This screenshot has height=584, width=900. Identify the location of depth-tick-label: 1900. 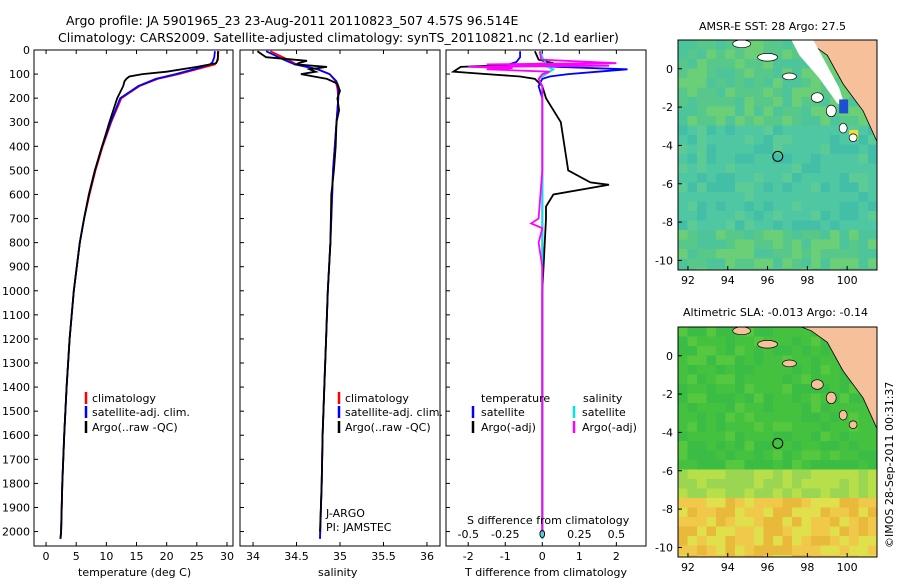
(16, 507).